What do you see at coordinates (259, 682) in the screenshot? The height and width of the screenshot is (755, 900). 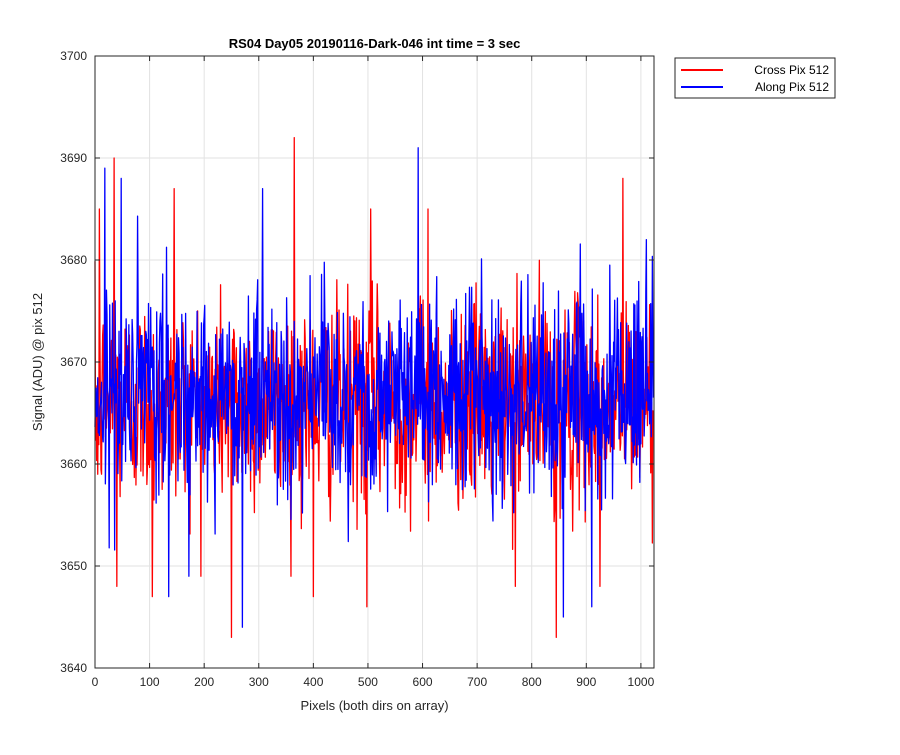 I see `x-tick-label: 300` at bounding box center [259, 682].